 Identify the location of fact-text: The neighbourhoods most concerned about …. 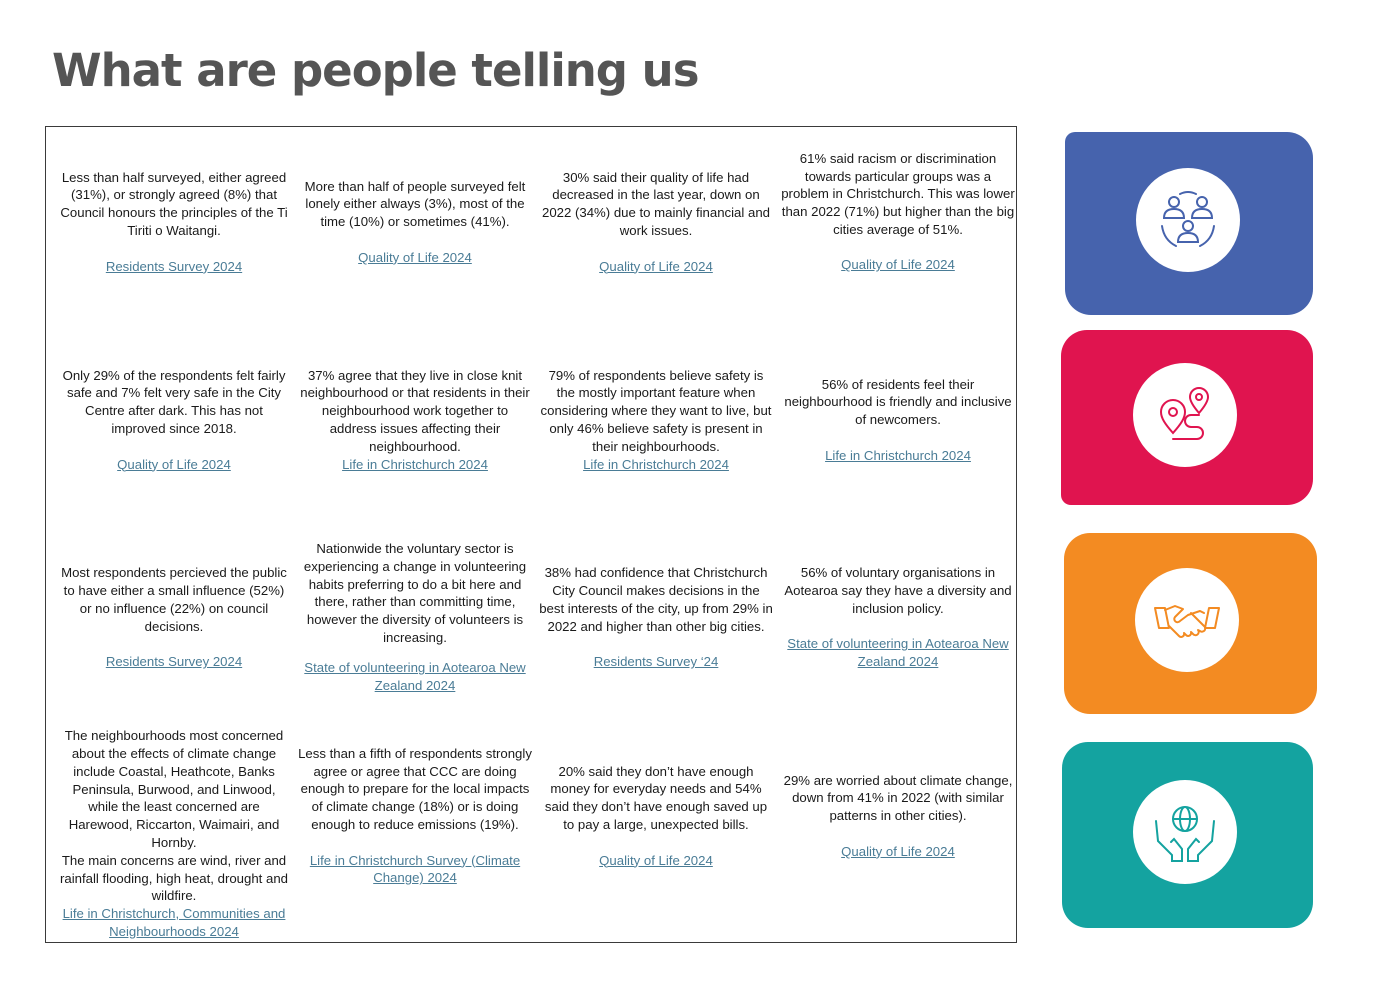
(174, 816).